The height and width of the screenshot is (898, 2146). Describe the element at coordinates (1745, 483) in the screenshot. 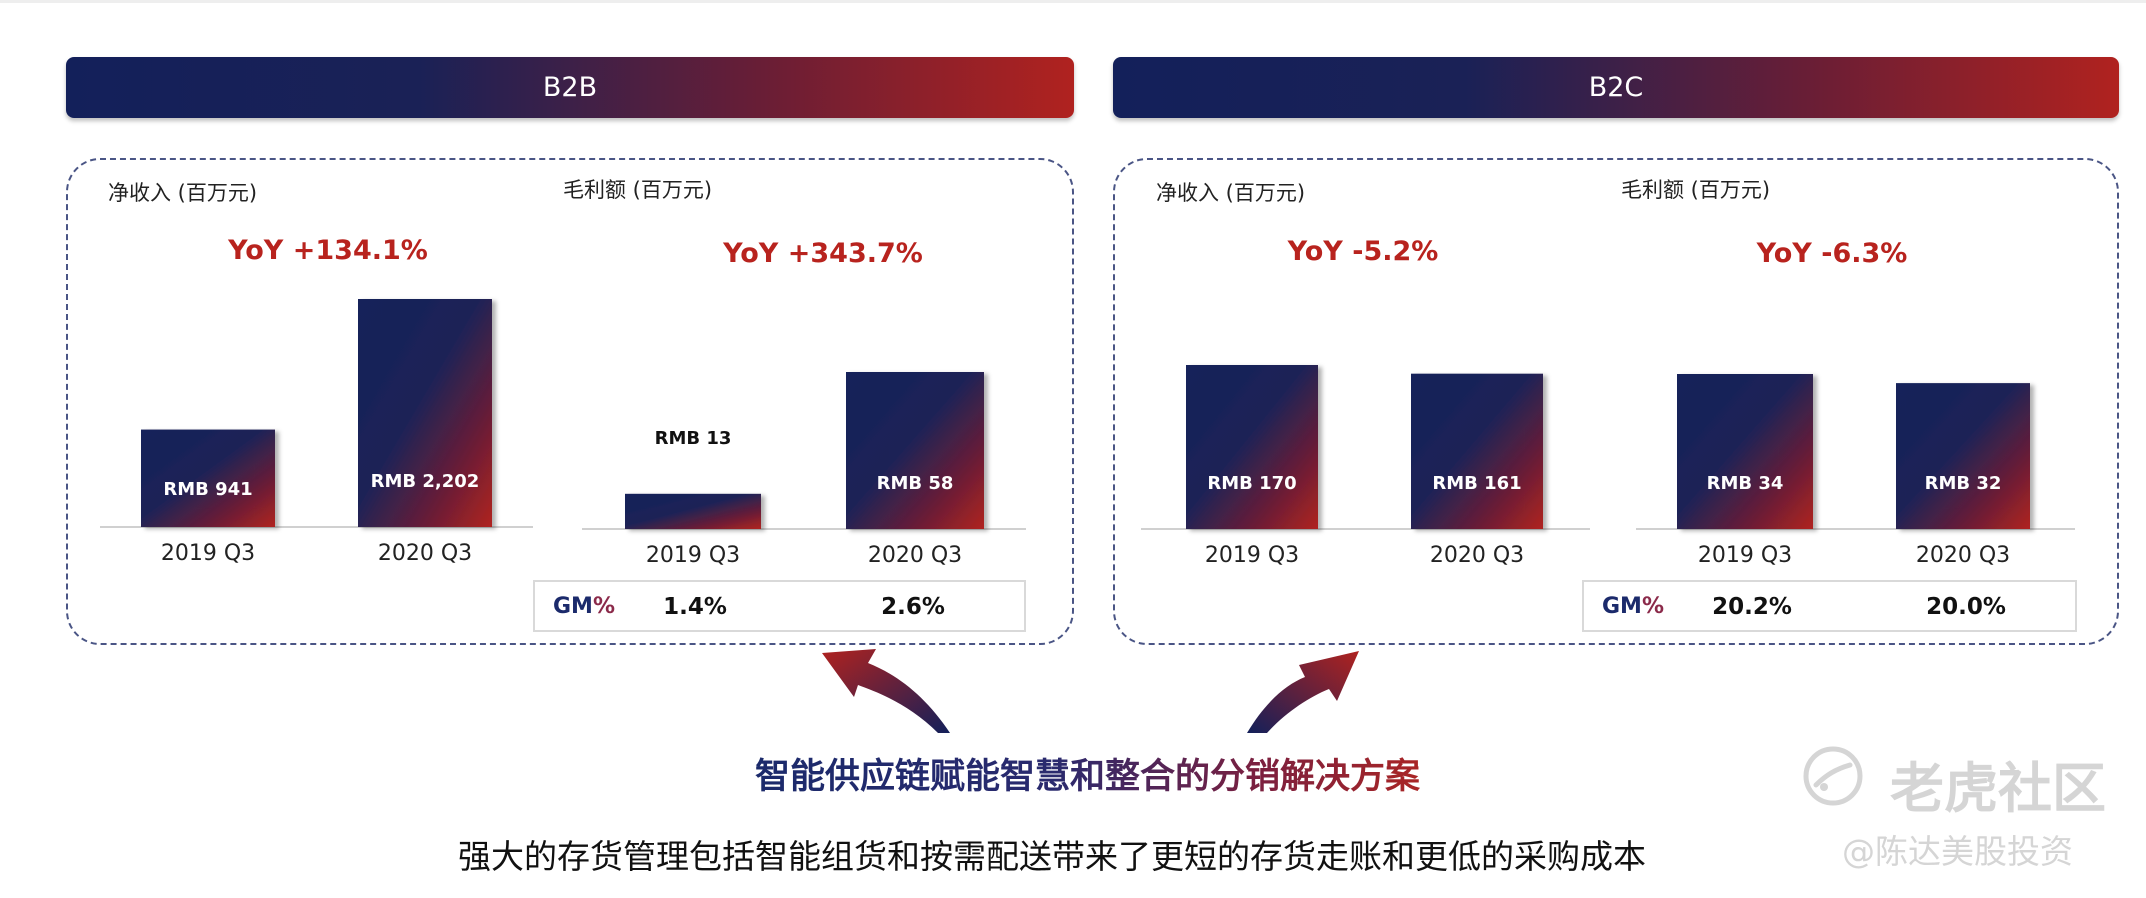

I see `data-label: RMB 34` at that location.